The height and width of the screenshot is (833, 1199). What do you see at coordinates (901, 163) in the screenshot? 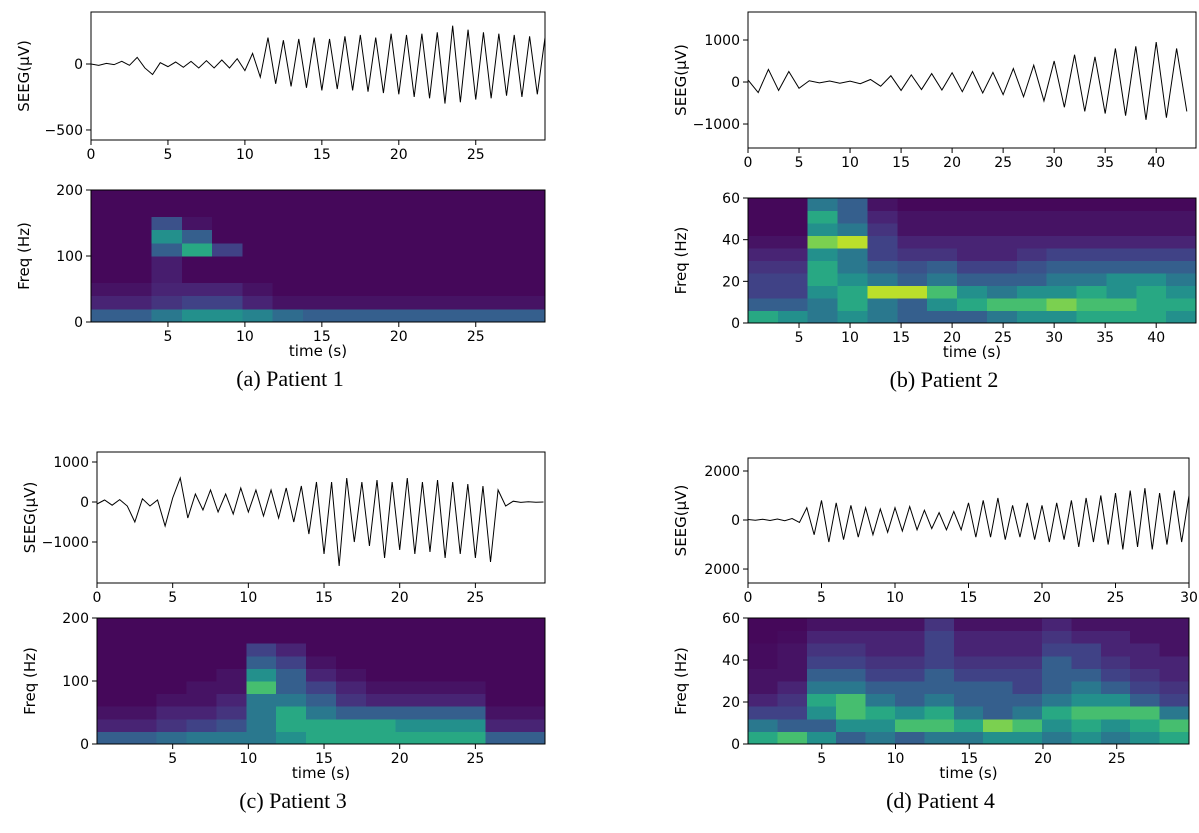
I see `x-tick-label: 15` at bounding box center [901, 163].